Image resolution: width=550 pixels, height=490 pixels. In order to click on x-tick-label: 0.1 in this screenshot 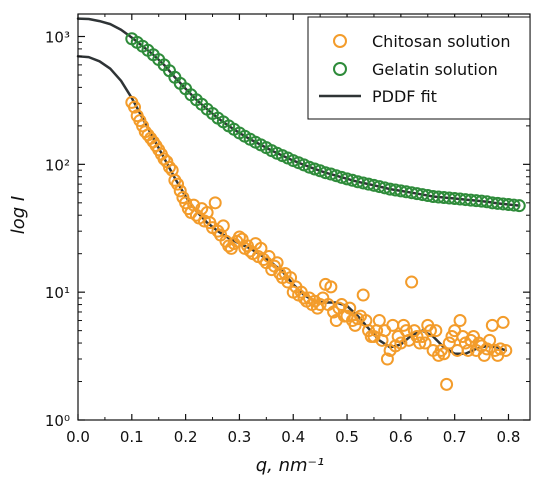, I will do `click(132, 437)`.